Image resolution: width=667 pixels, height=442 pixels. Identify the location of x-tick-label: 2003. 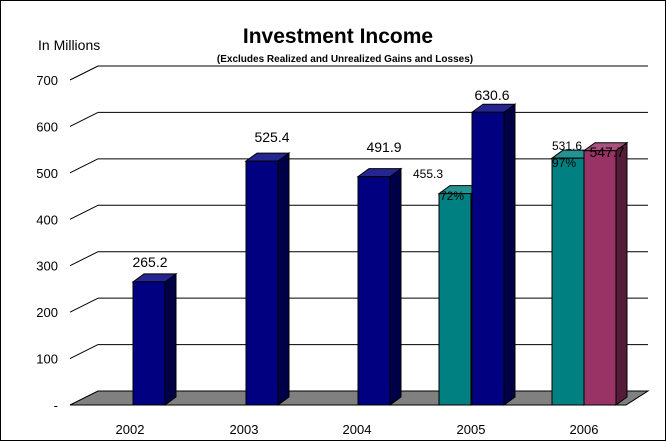
(244, 429).